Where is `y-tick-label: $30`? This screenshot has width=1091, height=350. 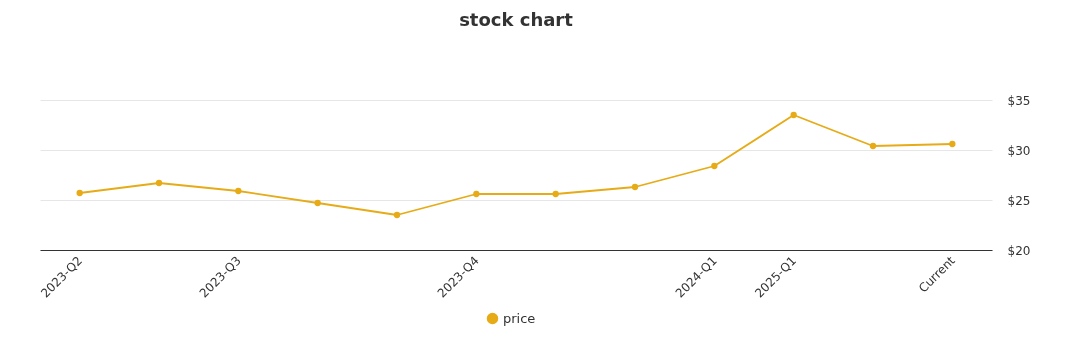
y-tick-label: $30 is located at coordinates (1019, 150).